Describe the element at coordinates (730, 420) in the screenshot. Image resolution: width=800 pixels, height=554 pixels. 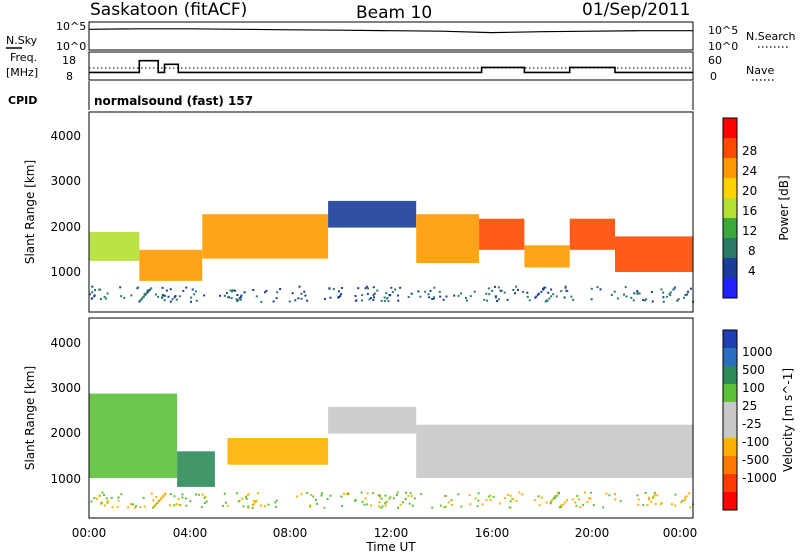
I see `velocity-colorbar-frame` at that location.